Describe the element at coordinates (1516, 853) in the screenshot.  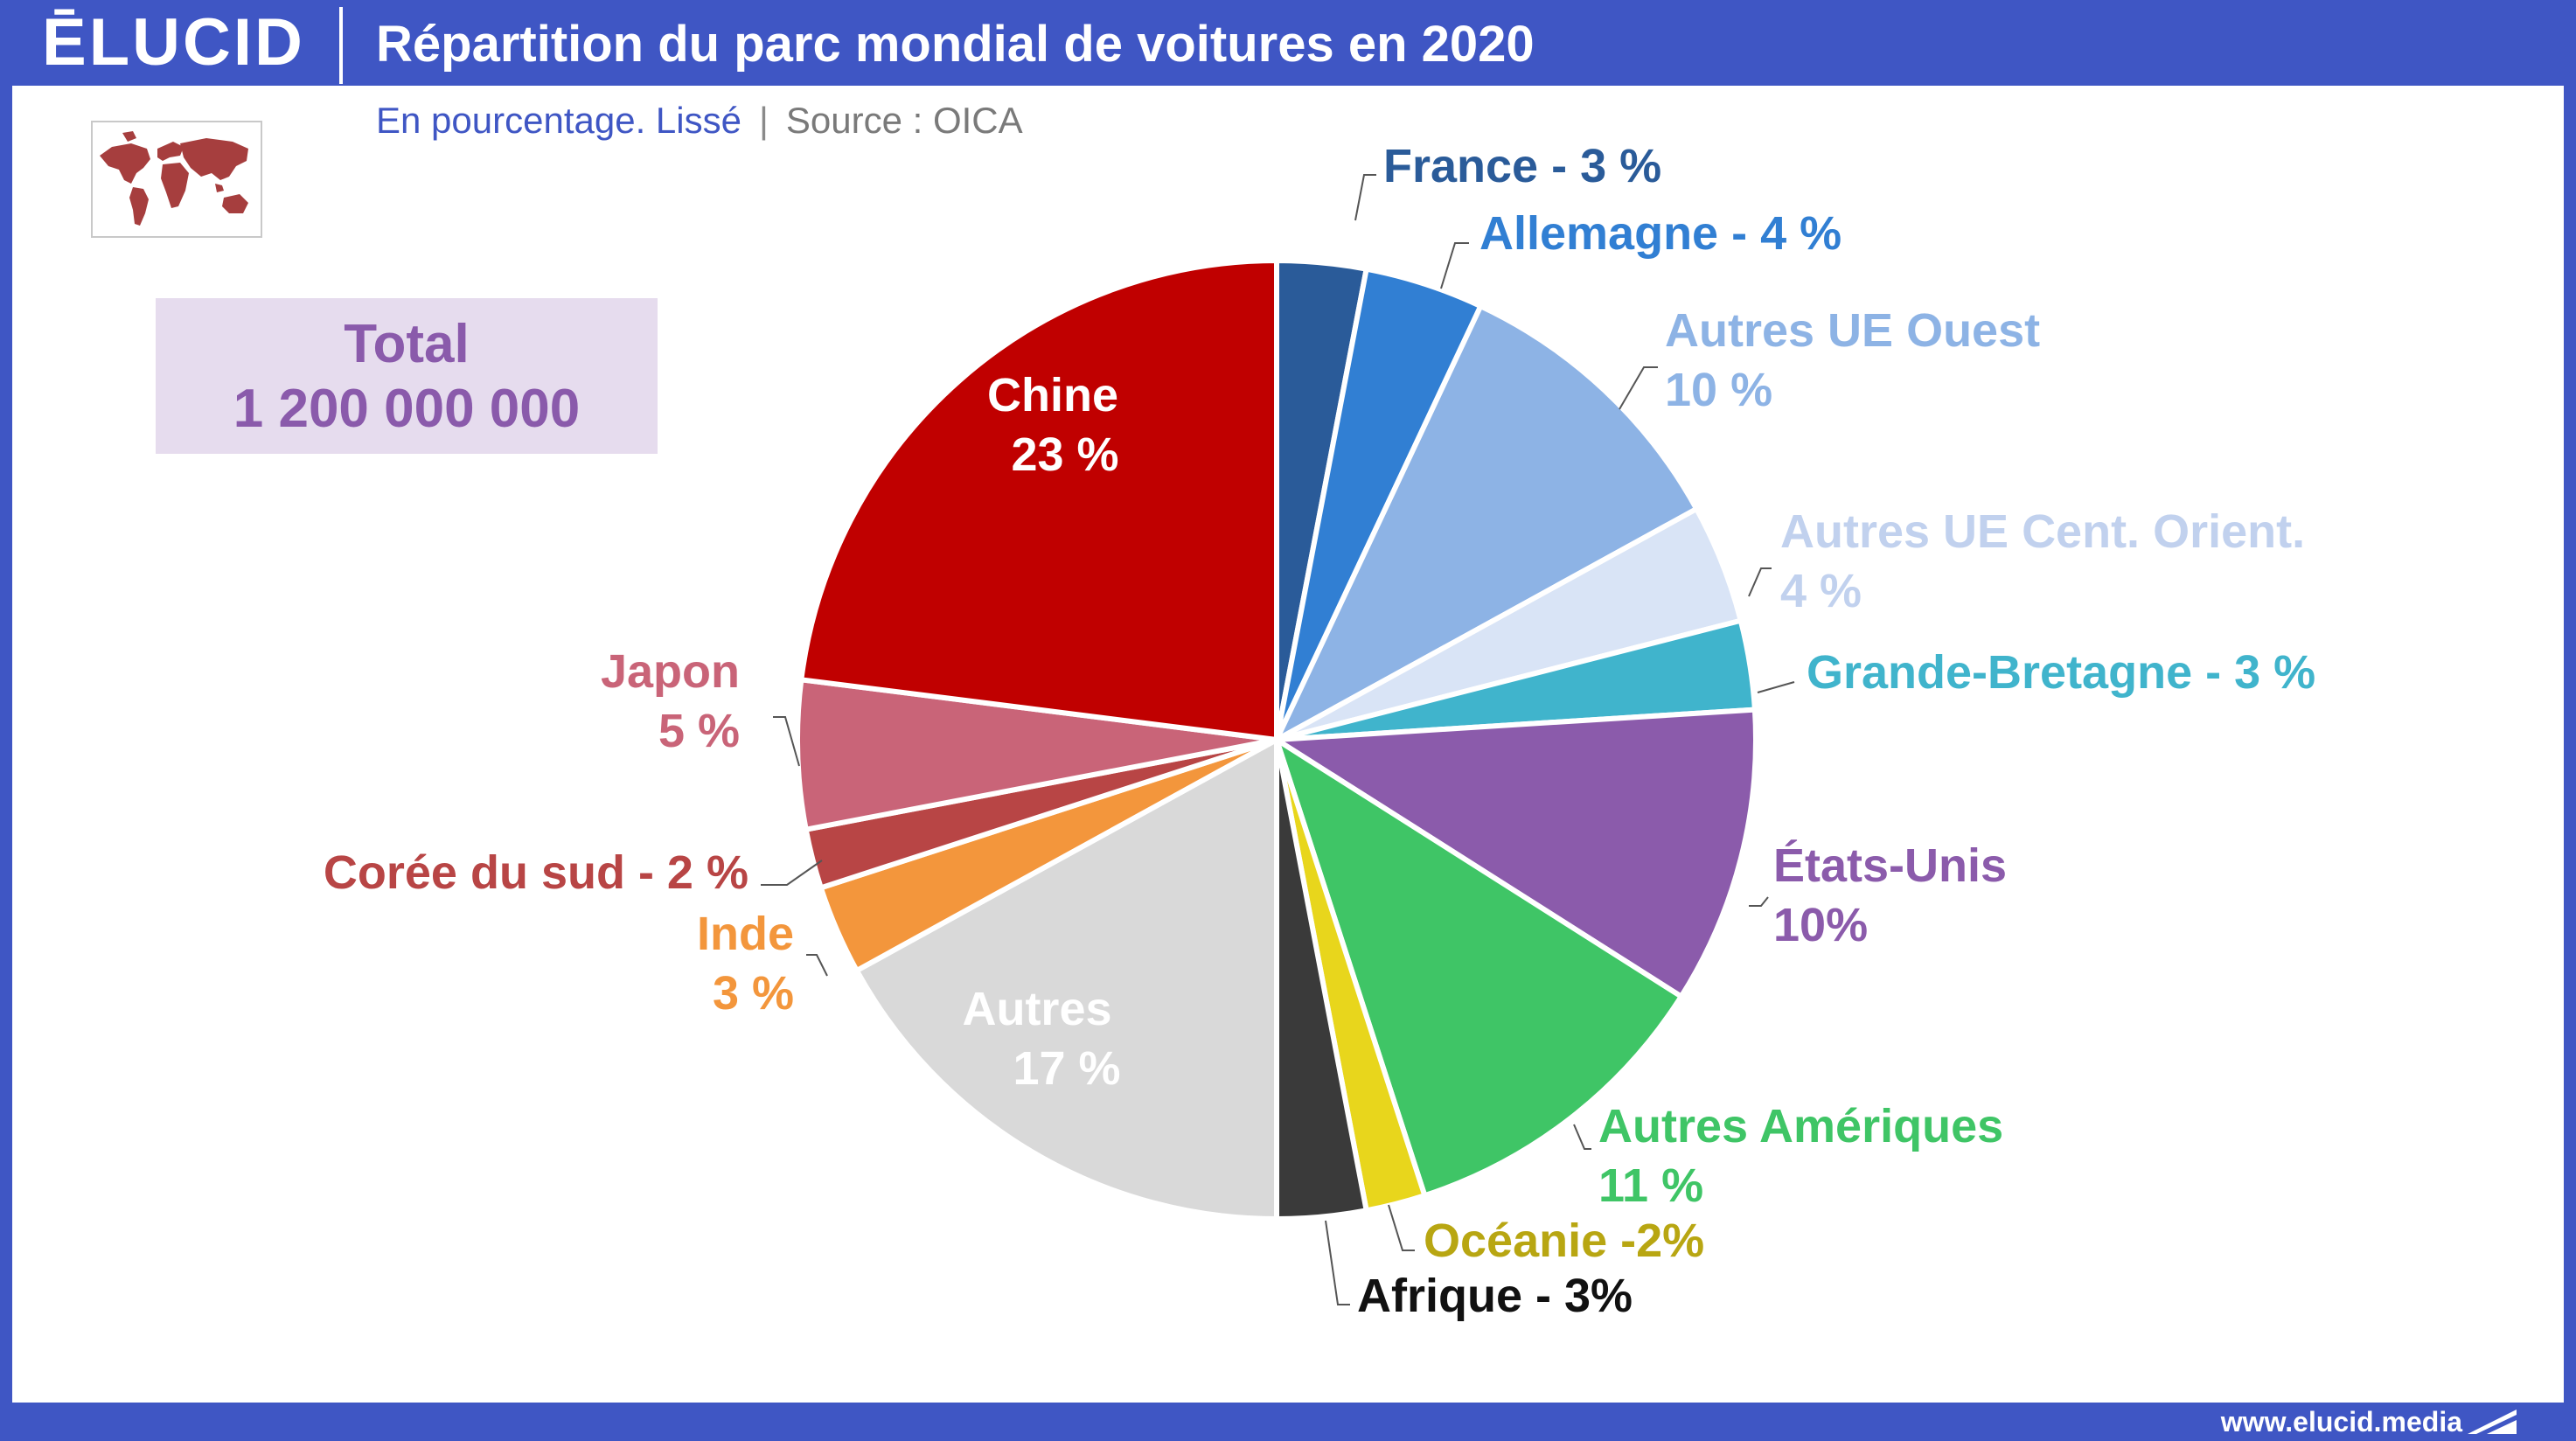
I see `pie-slice-états-unis` at that location.